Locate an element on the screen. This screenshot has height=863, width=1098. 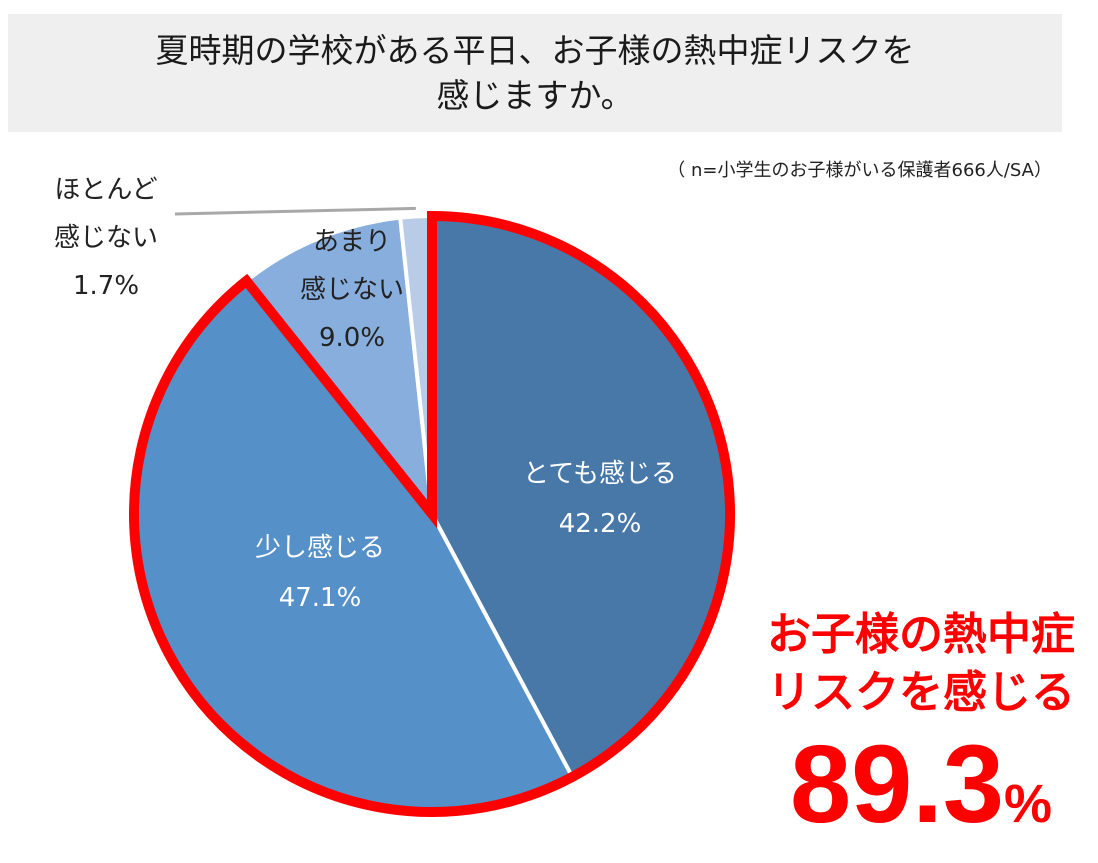
slice-little is located at coordinates (339, 365).